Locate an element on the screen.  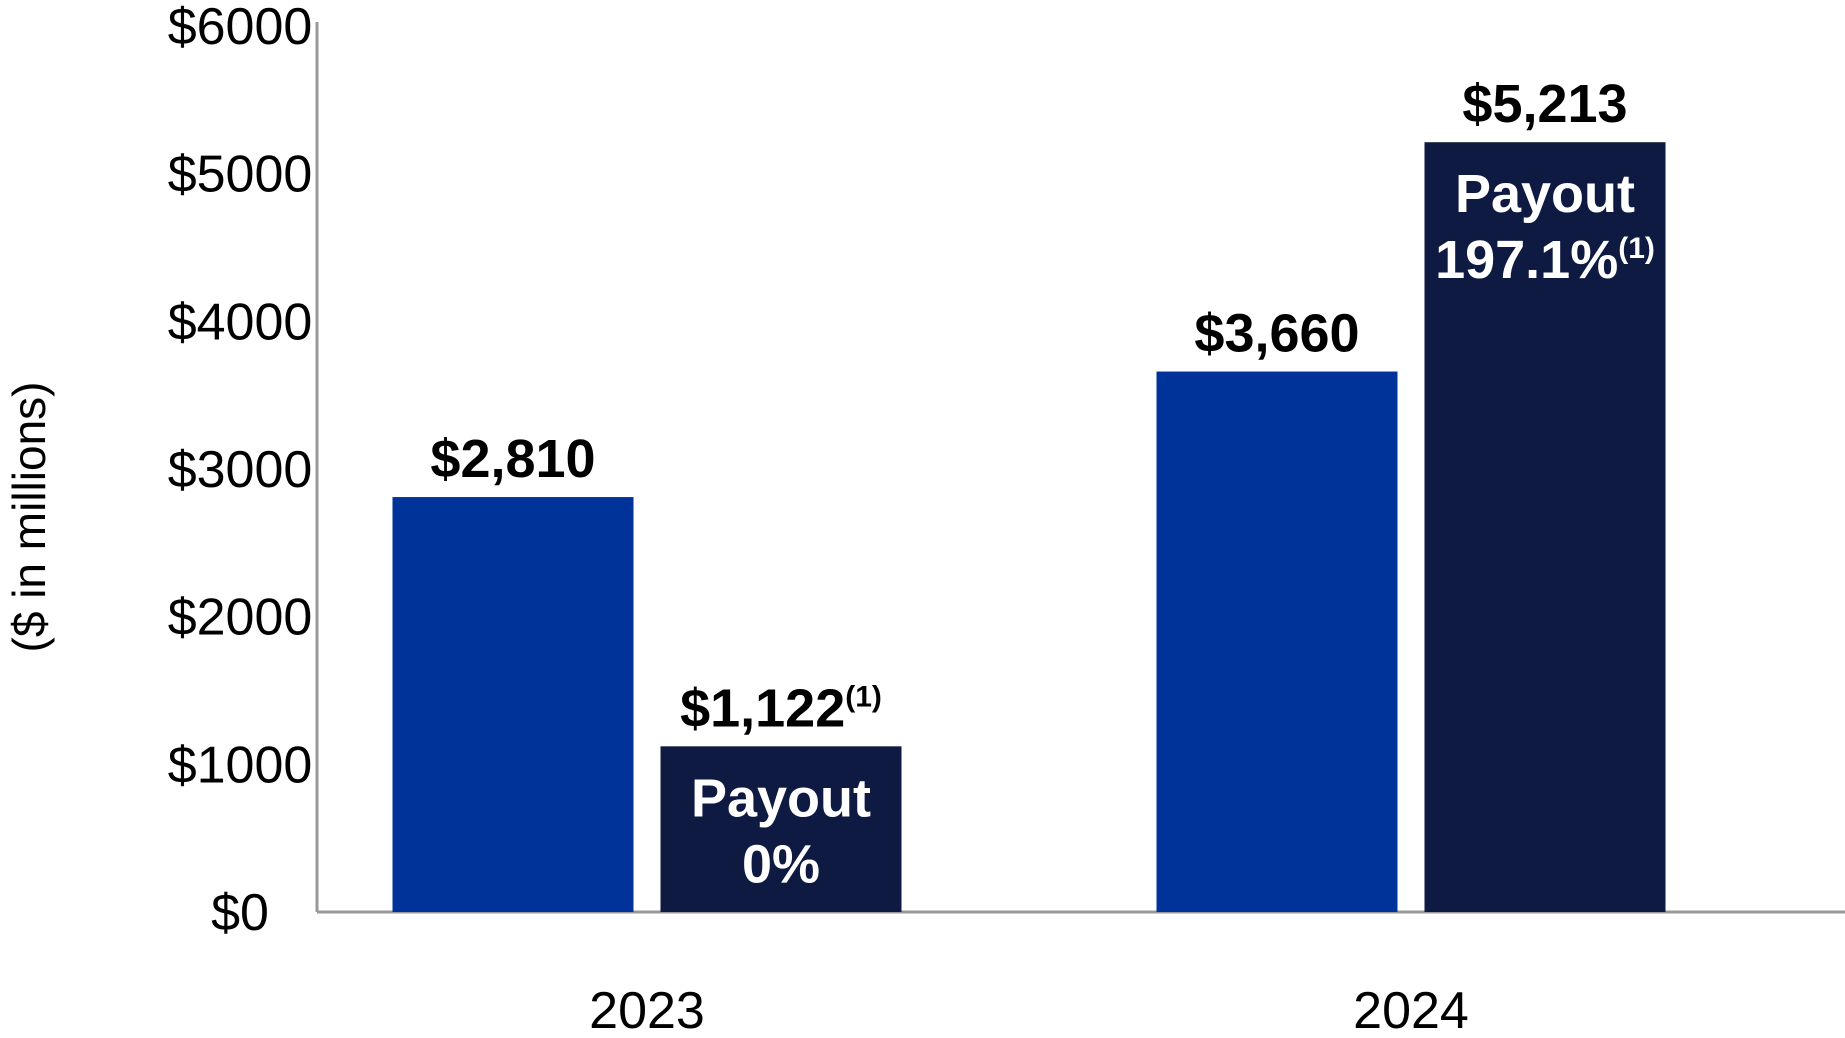
y-axis-title: ($ in millions) is located at coordinates (29, 517).